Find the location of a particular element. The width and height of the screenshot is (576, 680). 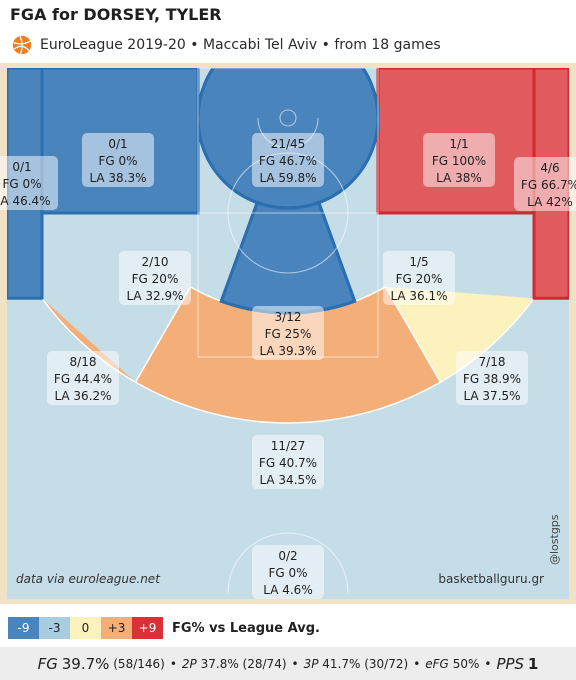

zone-la-label: LA 37.5% is located at coordinates (491, 396).